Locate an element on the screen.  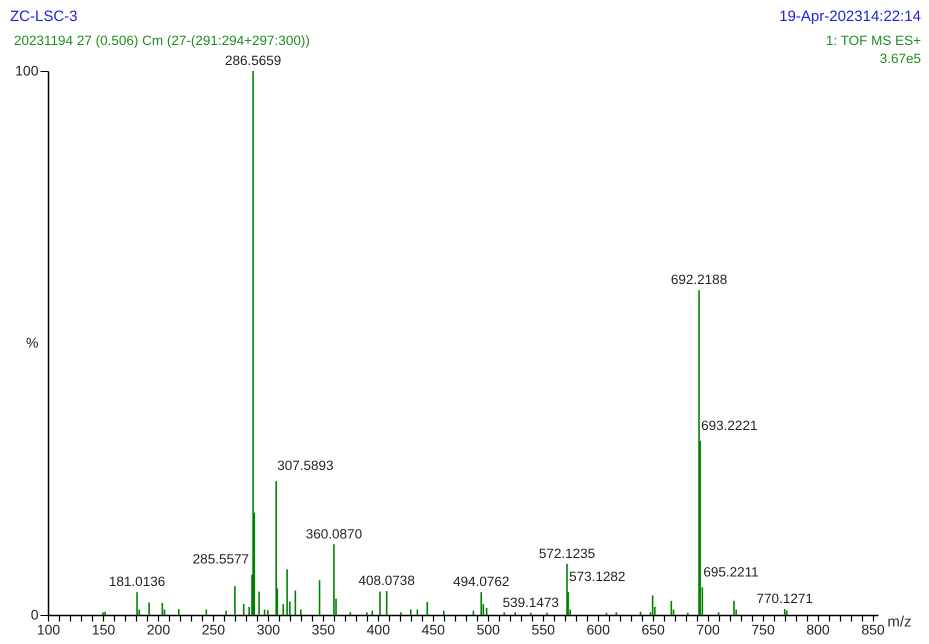
chart-title: ZC-LSC-3 is located at coordinates (44, 16).